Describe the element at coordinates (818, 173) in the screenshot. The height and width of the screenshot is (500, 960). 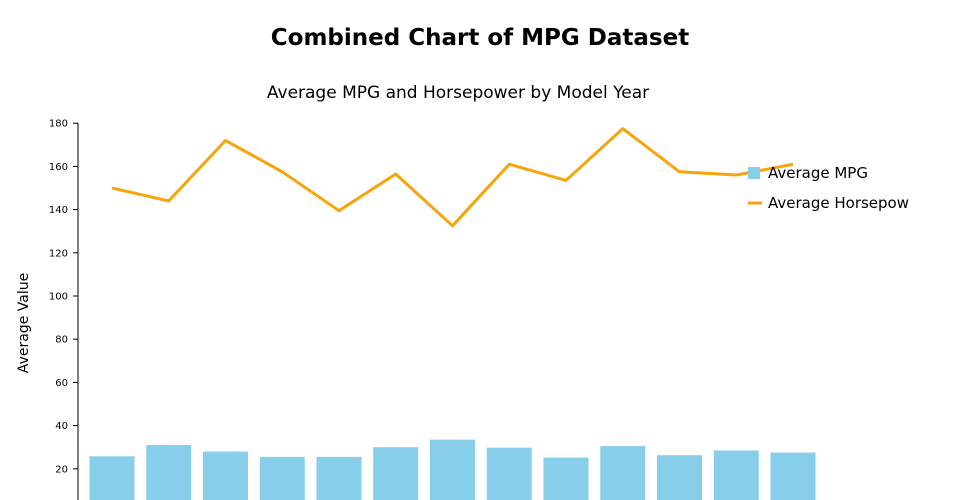
I see `legend-label-mpg: Average MPG` at that location.